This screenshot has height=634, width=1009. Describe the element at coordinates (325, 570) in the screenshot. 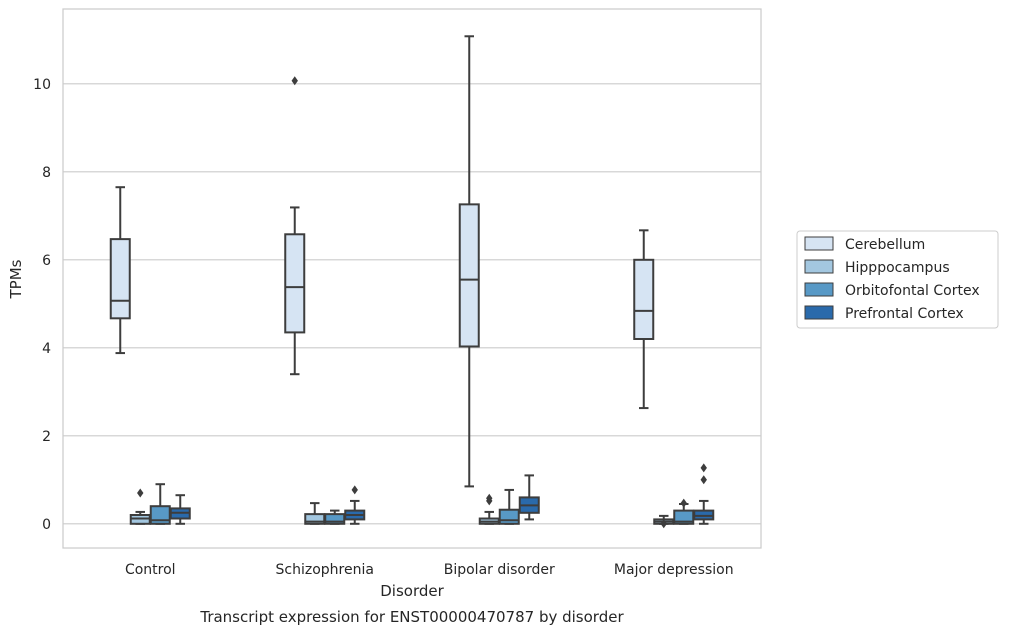

I see `x-tick-label: Schizophrenia` at that location.